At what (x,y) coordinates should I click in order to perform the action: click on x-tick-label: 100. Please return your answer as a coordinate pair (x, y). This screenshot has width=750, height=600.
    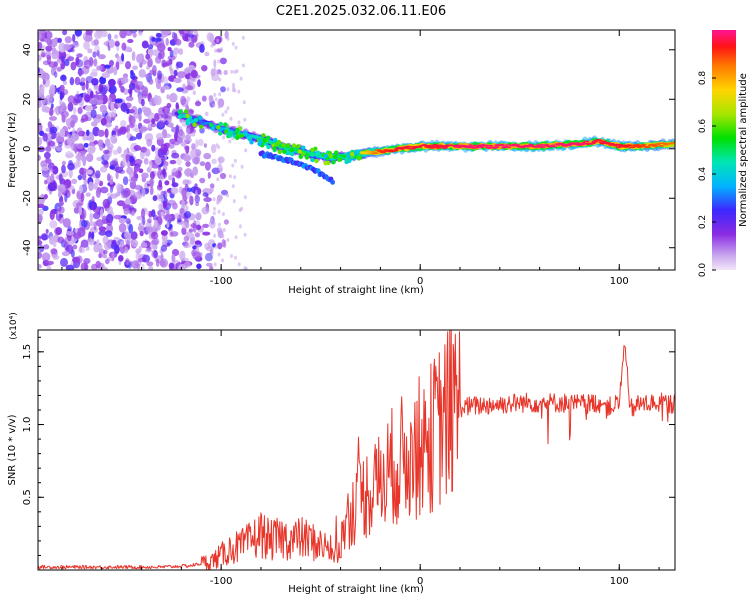
    Looking at the image, I should click on (619, 581).